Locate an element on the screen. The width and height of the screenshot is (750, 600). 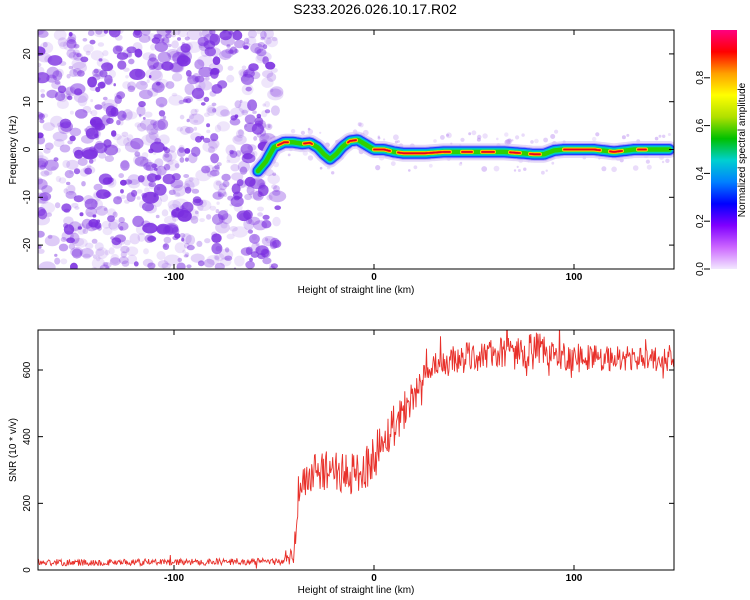
spectrogram-y-tick-label: 10 is located at coordinates (27, 102).